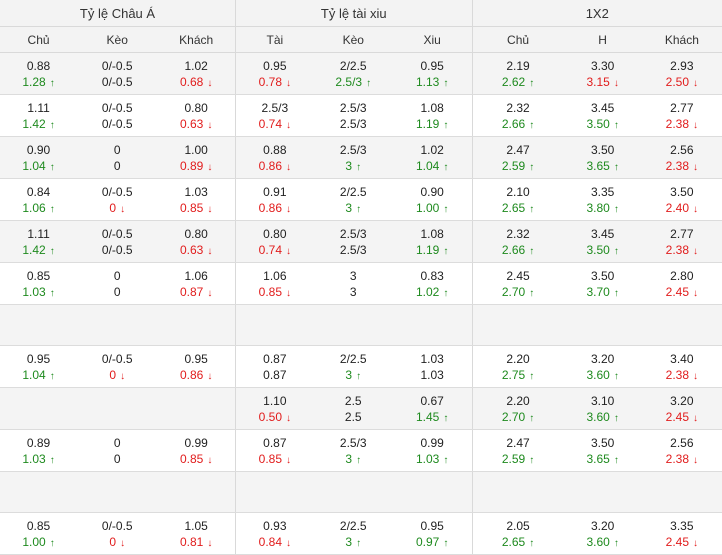 This screenshot has height=555, width=722. Describe the element at coordinates (39, 419) in the screenshot. I see `col-home-current-cell` at that location.